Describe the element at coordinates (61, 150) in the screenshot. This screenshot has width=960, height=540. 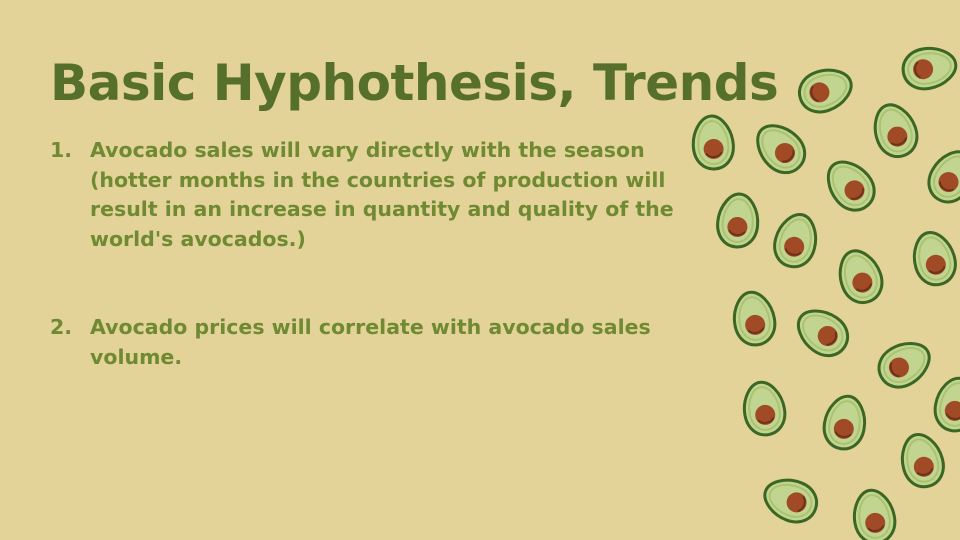
I see `list-item-number: 1.` at that location.